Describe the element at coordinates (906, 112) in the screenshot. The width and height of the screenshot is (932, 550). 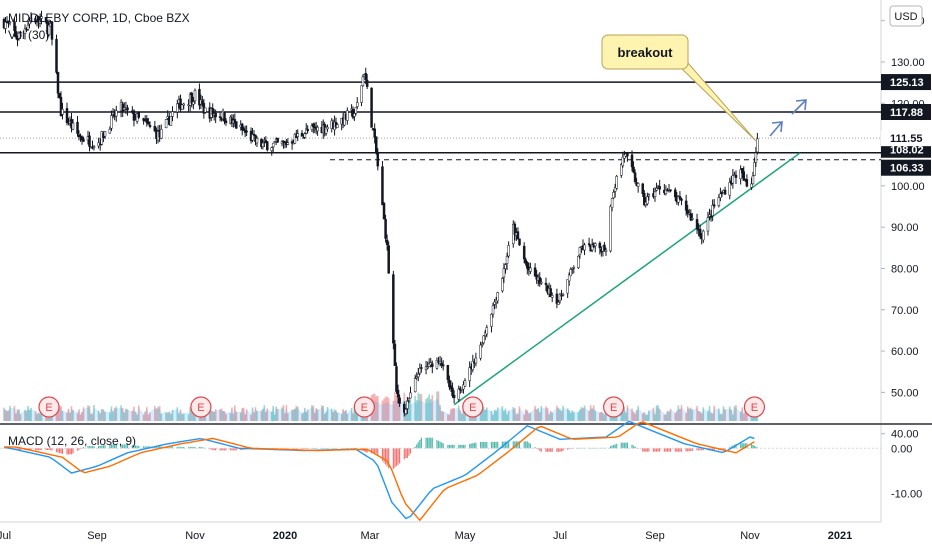
I see `level-price-tag-box` at that location.